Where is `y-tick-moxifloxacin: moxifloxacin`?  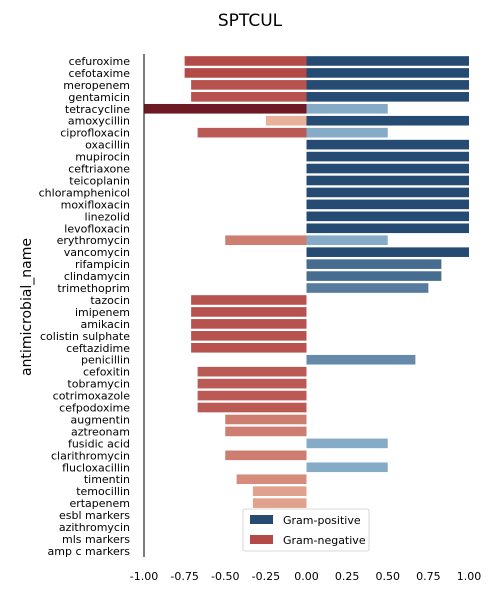 y-tick-moxifloxacin: moxifloxacin is located at coordinates (95, 204).